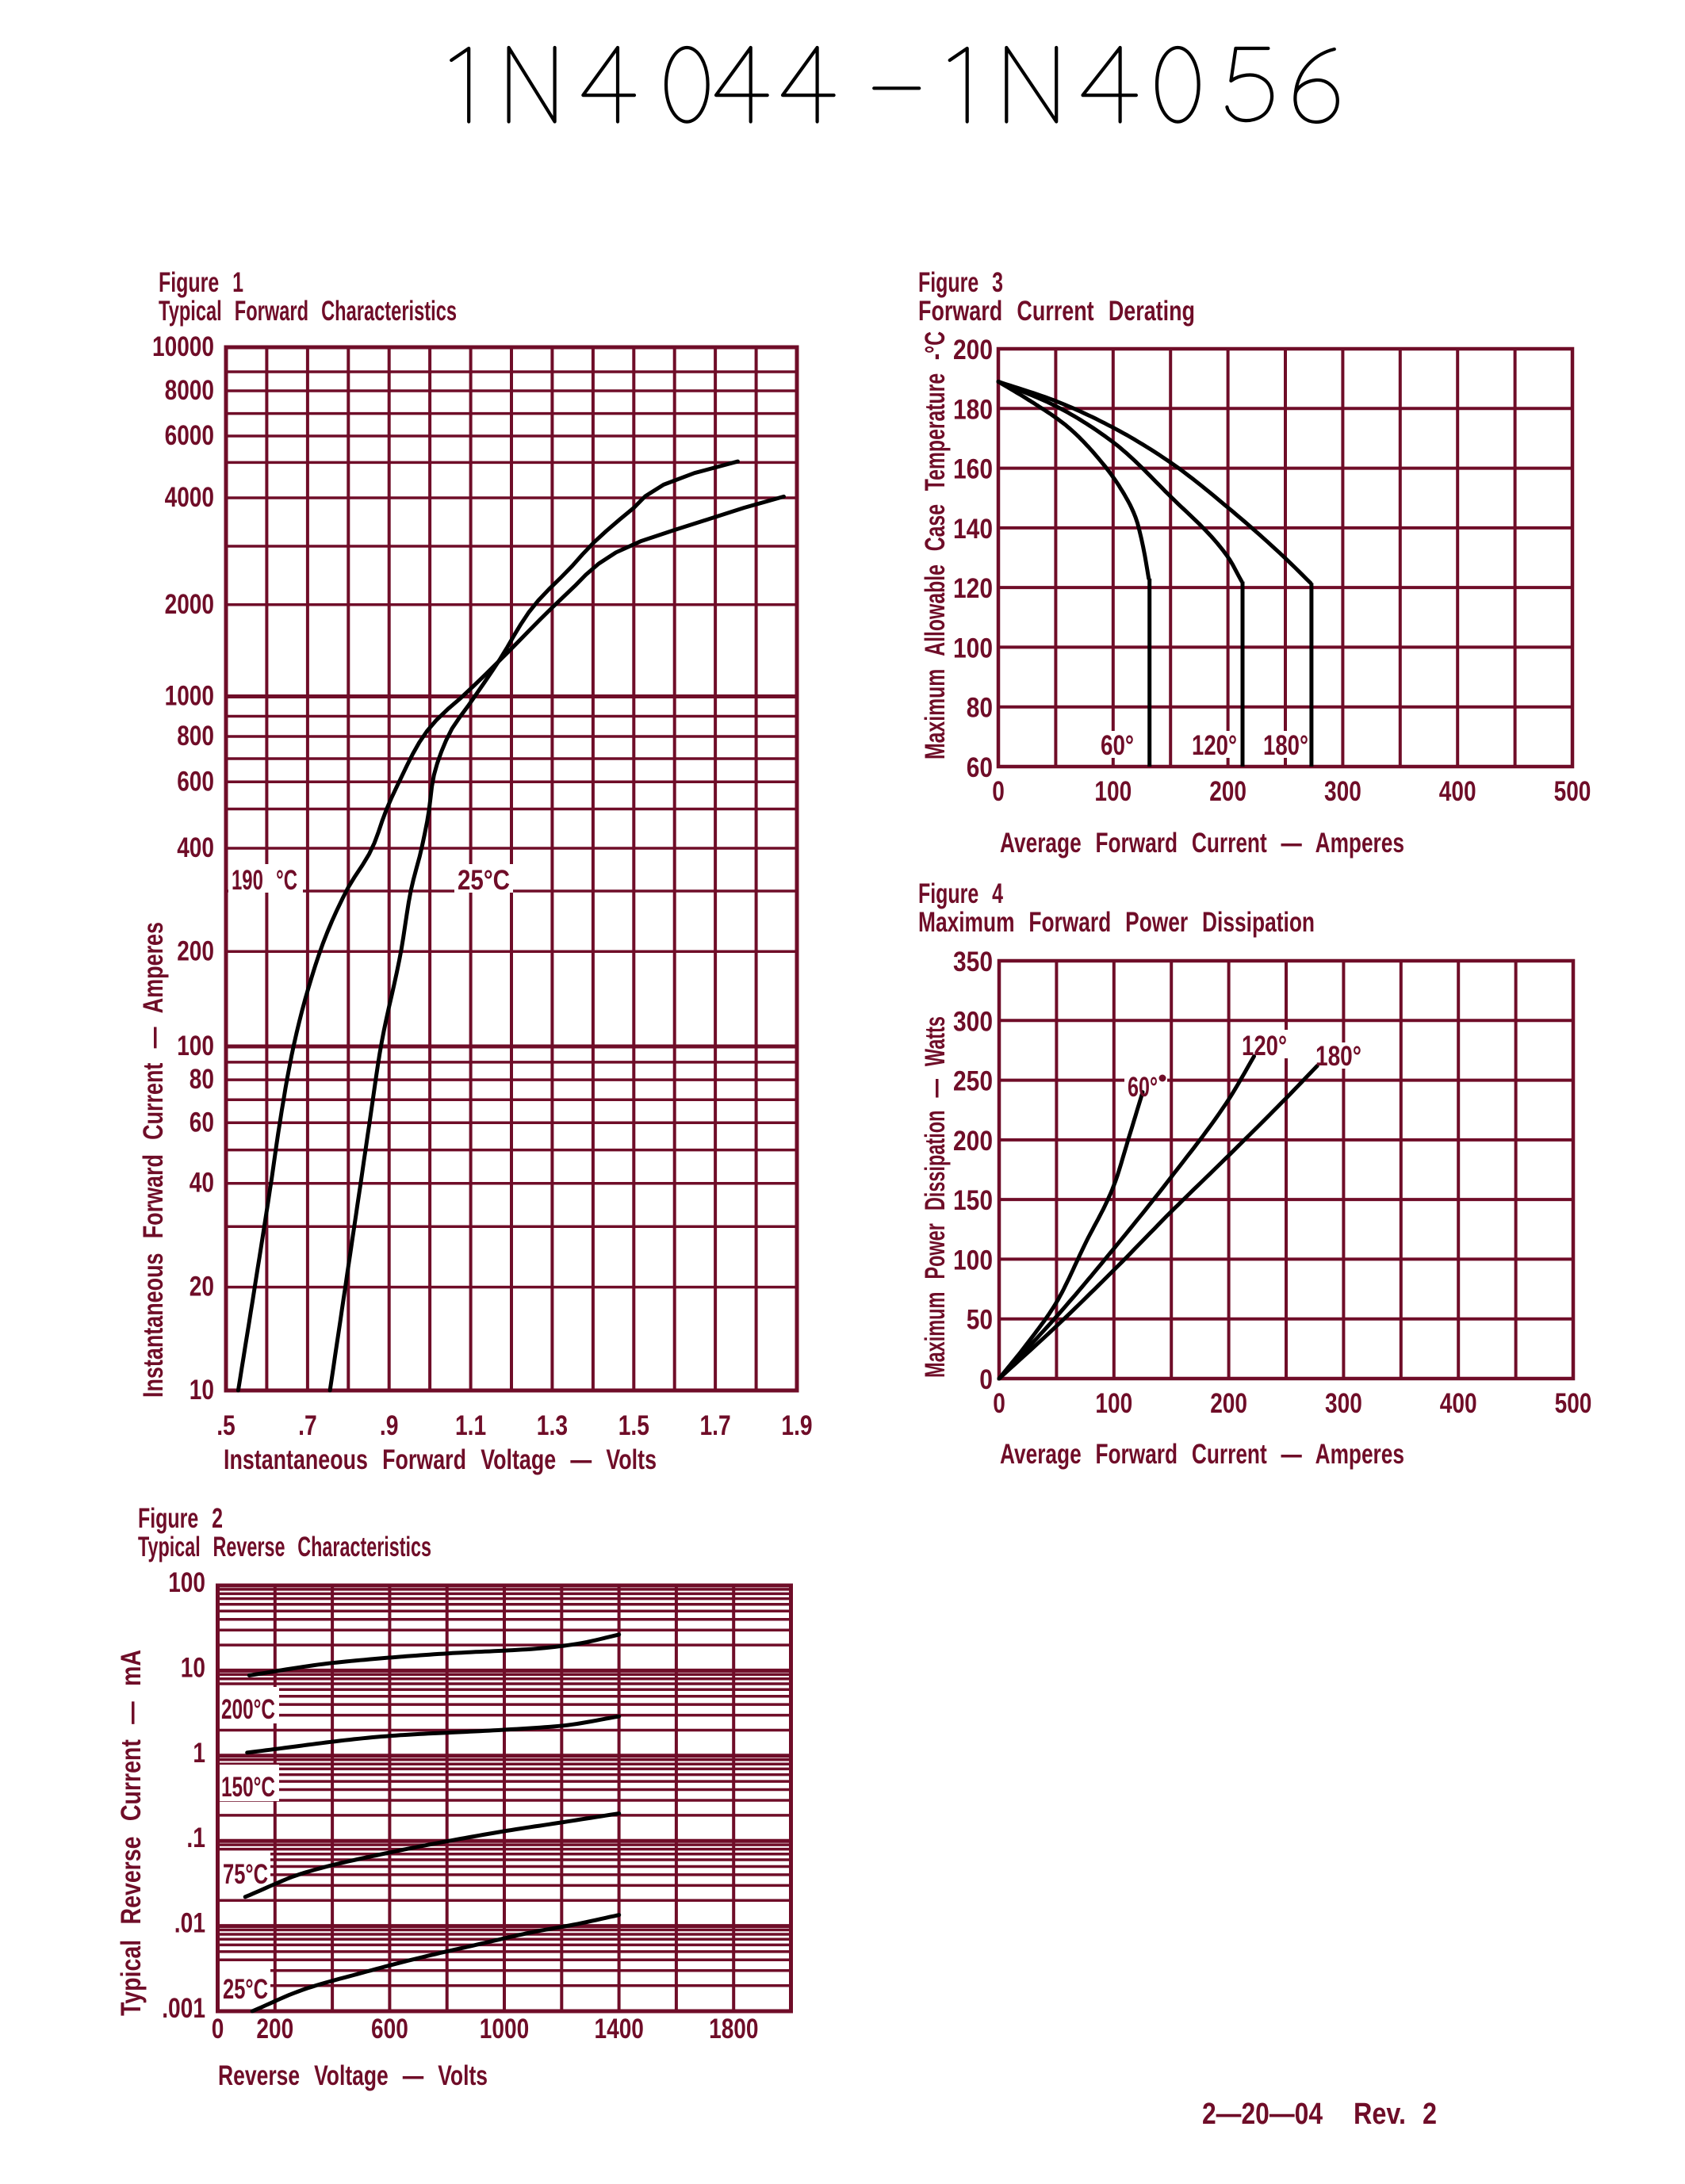 This screenshot has width=1685, height=2184. I want to click on svg-text: 190 °C, so click(264, 880).